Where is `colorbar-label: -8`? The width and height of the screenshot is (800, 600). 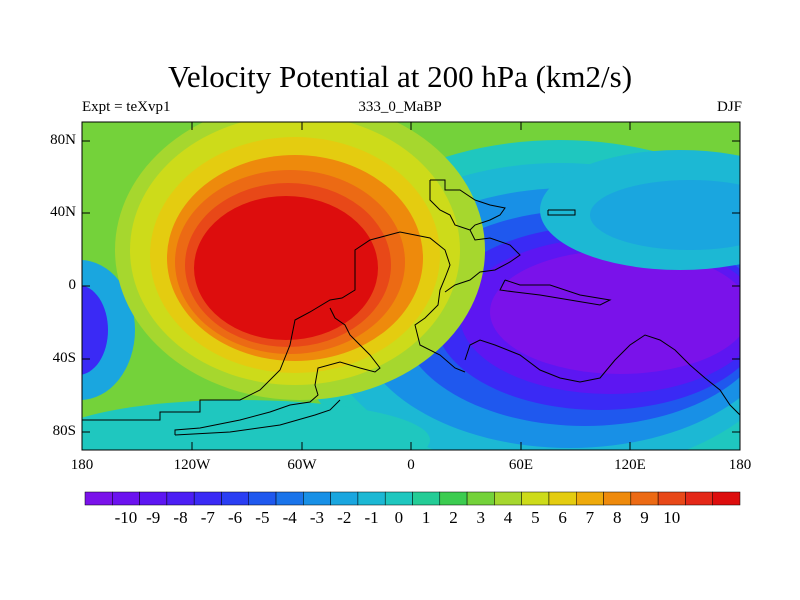 colorbar-label: -8 is located at coordinates (180, 517).